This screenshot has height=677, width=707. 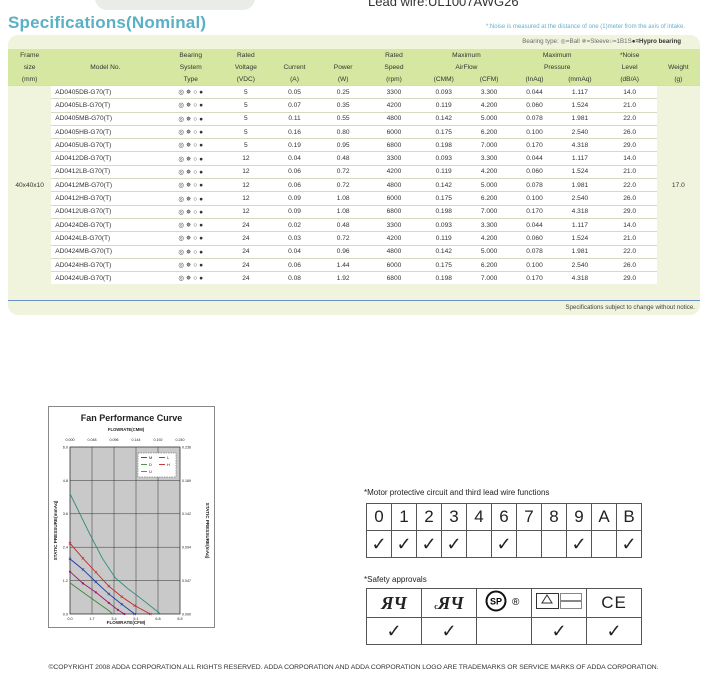 What do you see at coordinates (580, 224) in the screenshot?
I see `mmaq-cell: 1.117` at bounding box center [580, 224].